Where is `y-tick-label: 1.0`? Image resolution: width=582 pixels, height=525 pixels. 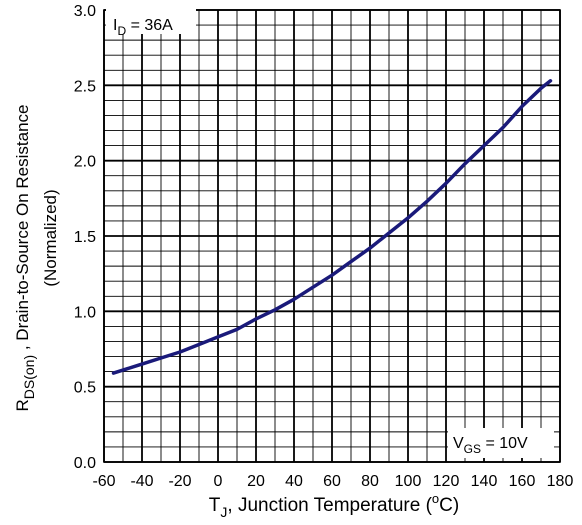 y-tick-label: 1.0 is located at coordinates (85, 312).